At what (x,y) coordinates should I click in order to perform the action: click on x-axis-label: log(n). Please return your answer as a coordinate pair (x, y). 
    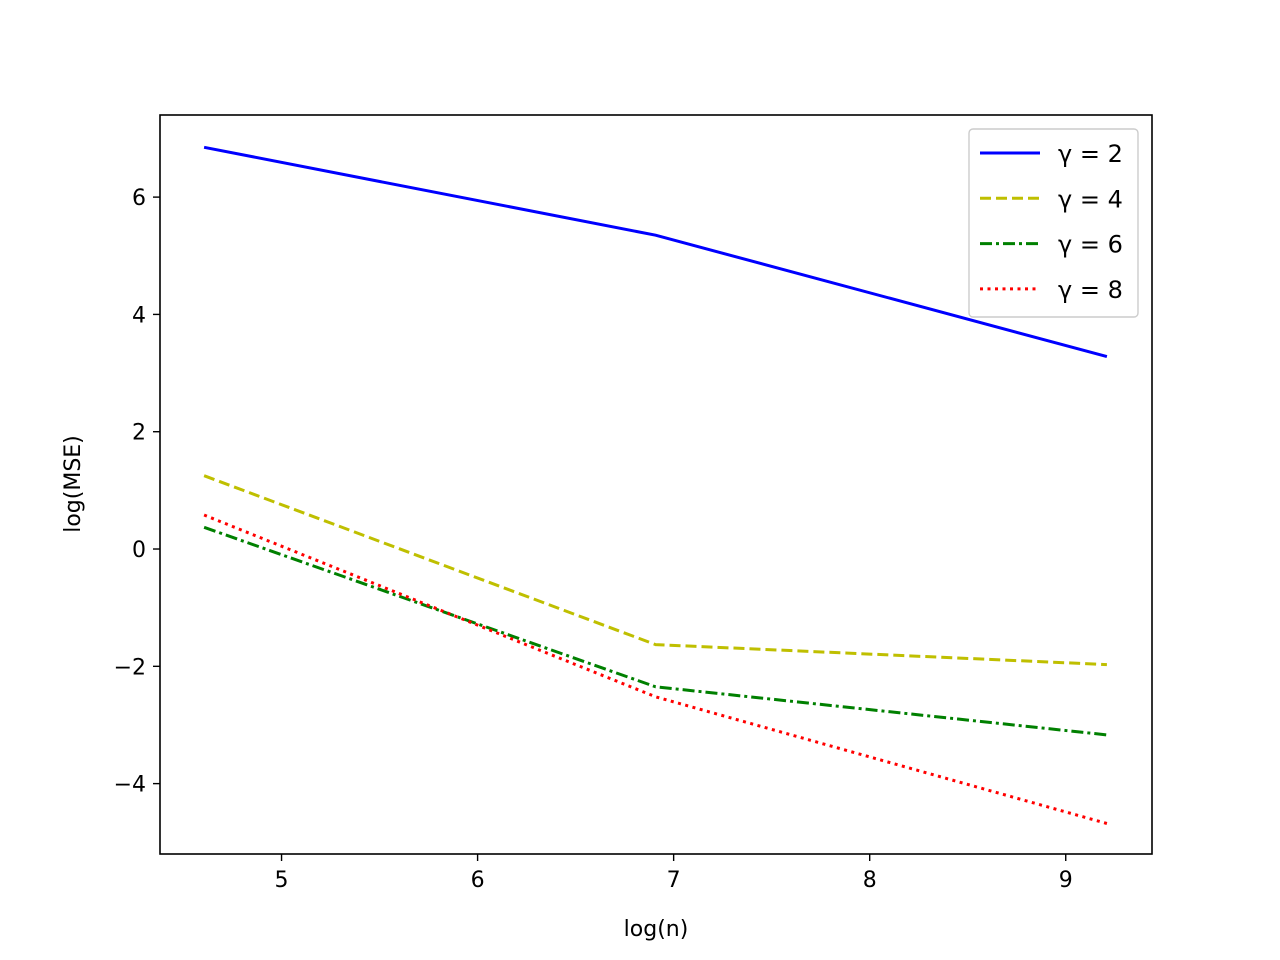
    Looking at the image, I should click on (656, 929).